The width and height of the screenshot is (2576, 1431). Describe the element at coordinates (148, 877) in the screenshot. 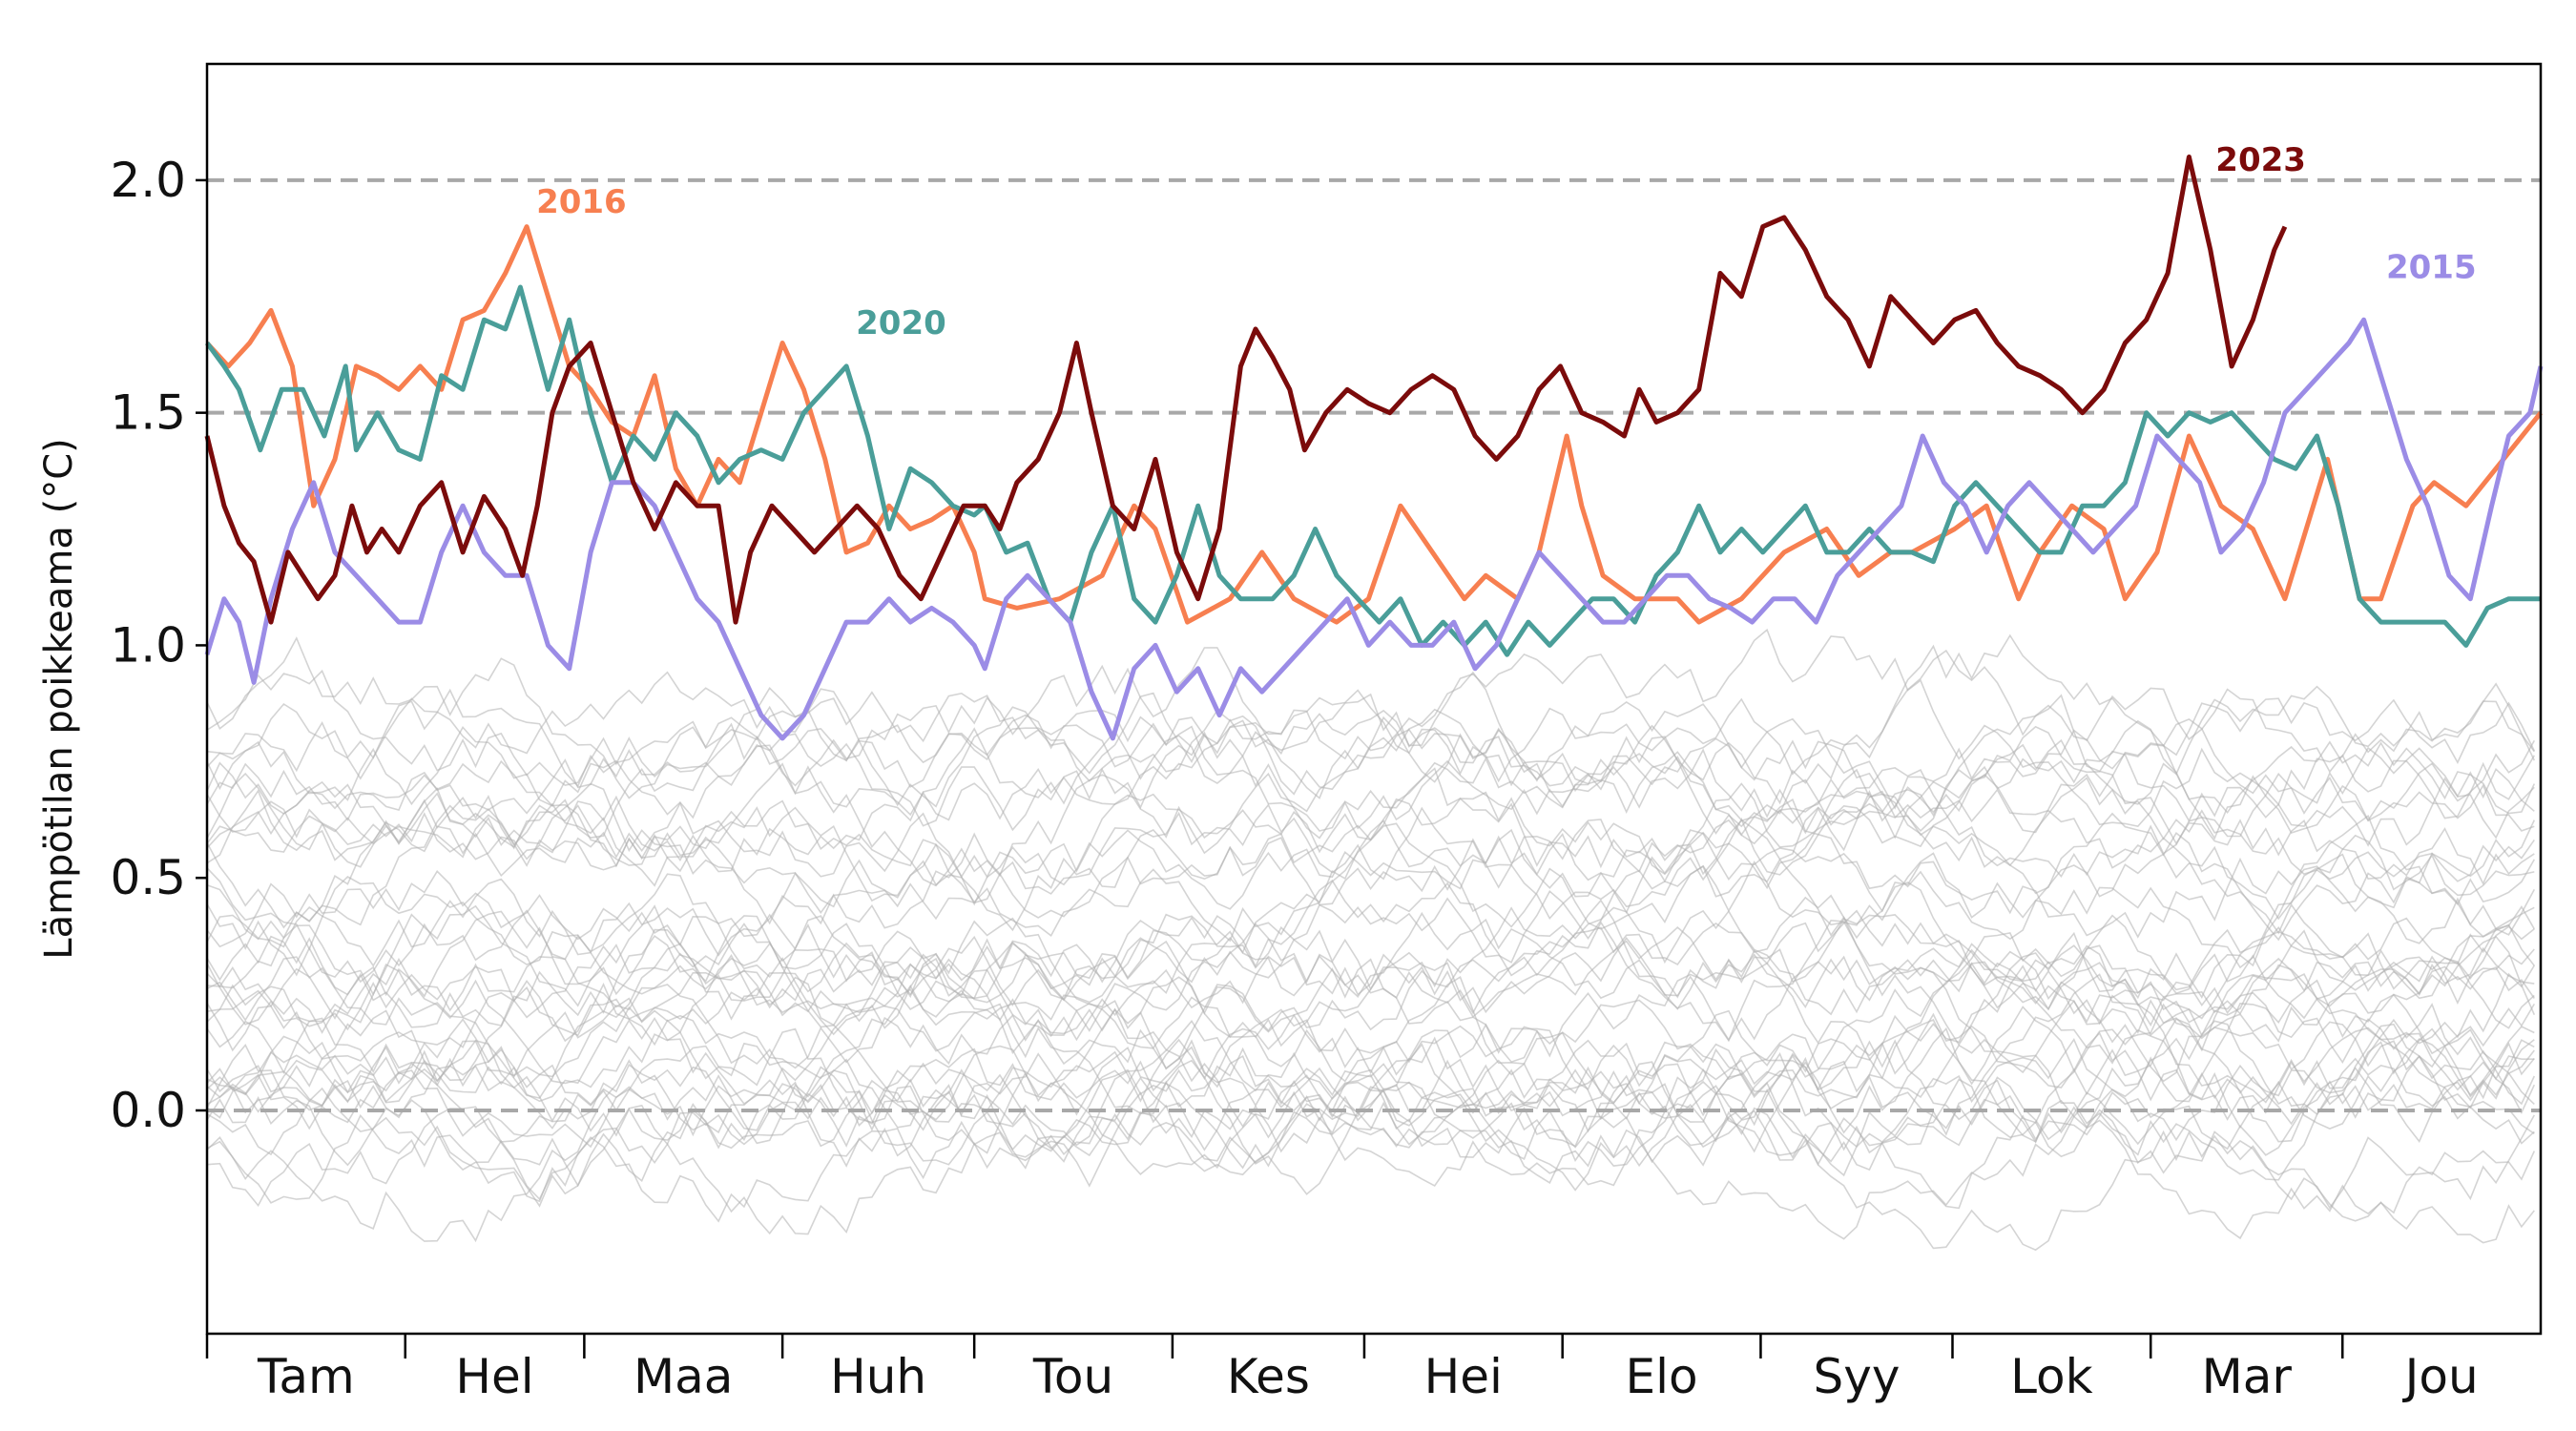

I see `y-tick-label: 0.5` at that location.